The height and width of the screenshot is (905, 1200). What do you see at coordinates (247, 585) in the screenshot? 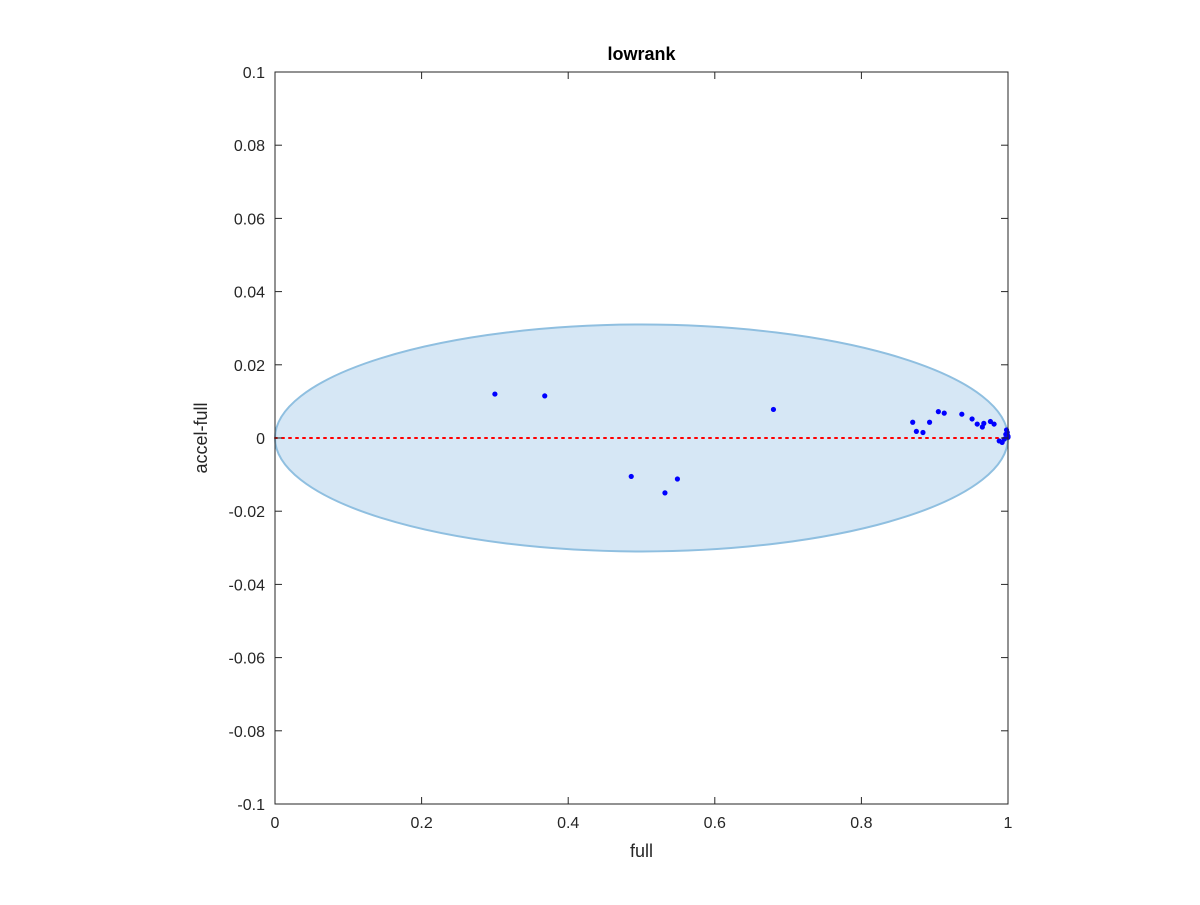
I see `y-tick-label: -0.04` at bounding box center [247, 585].